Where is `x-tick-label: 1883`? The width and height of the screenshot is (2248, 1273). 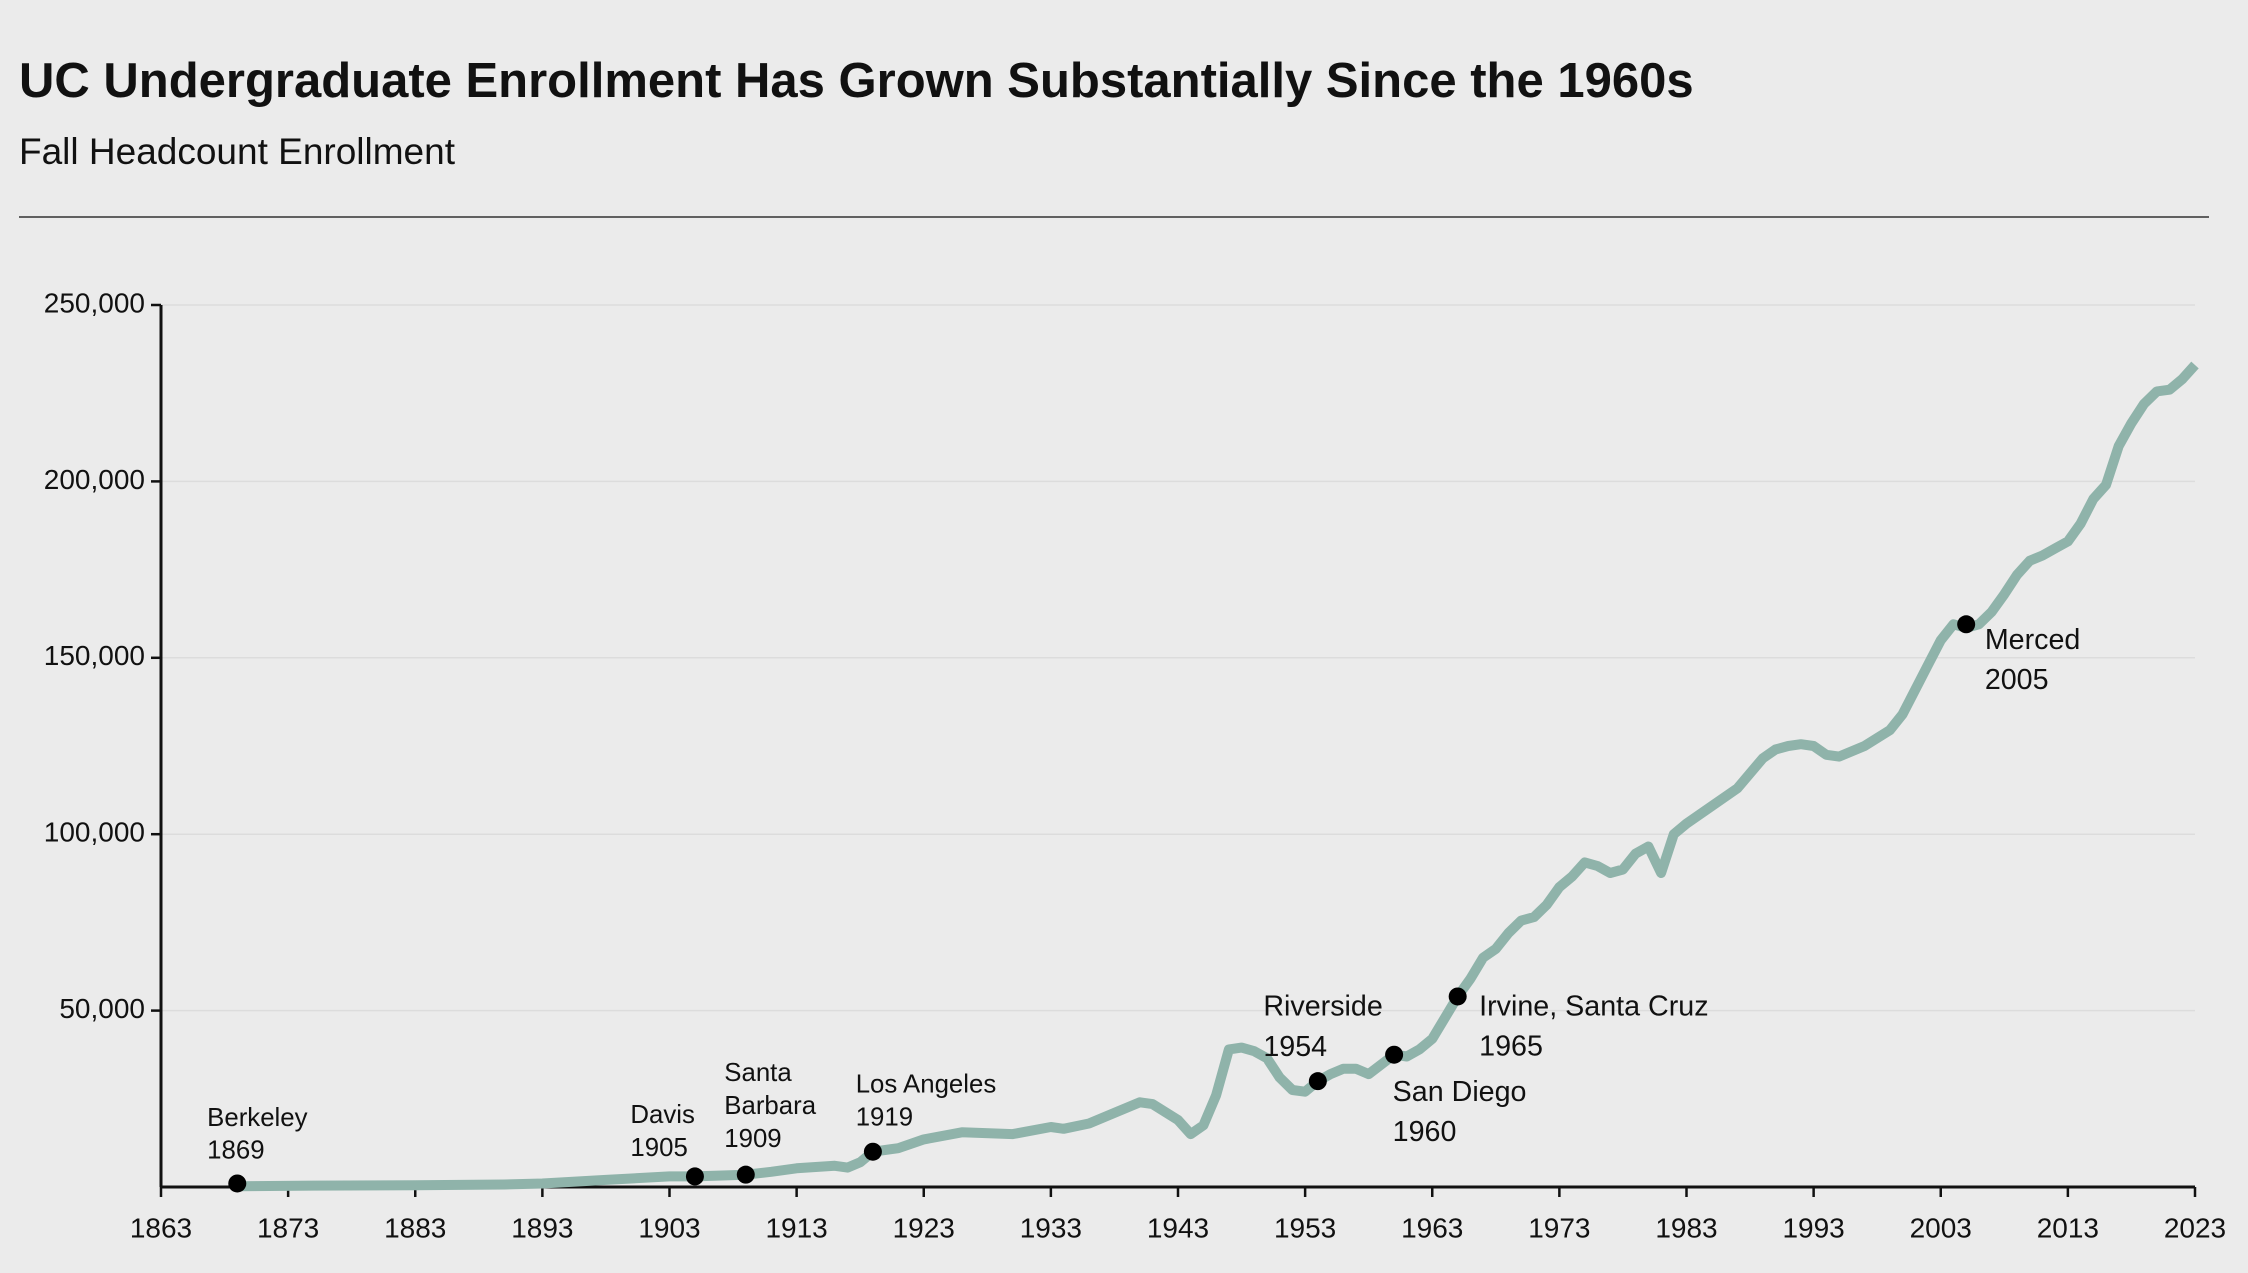 x-tick-label: 1883 is located at coordinates (415, 1227).